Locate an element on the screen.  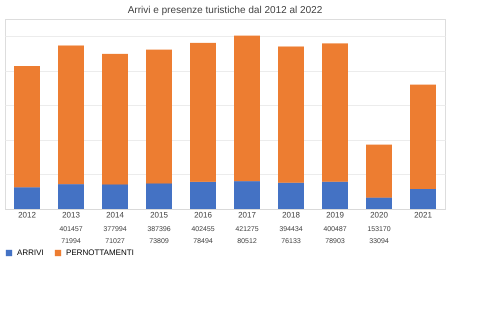
x-tick-label: 2015 is located at coordinates (159, 215).